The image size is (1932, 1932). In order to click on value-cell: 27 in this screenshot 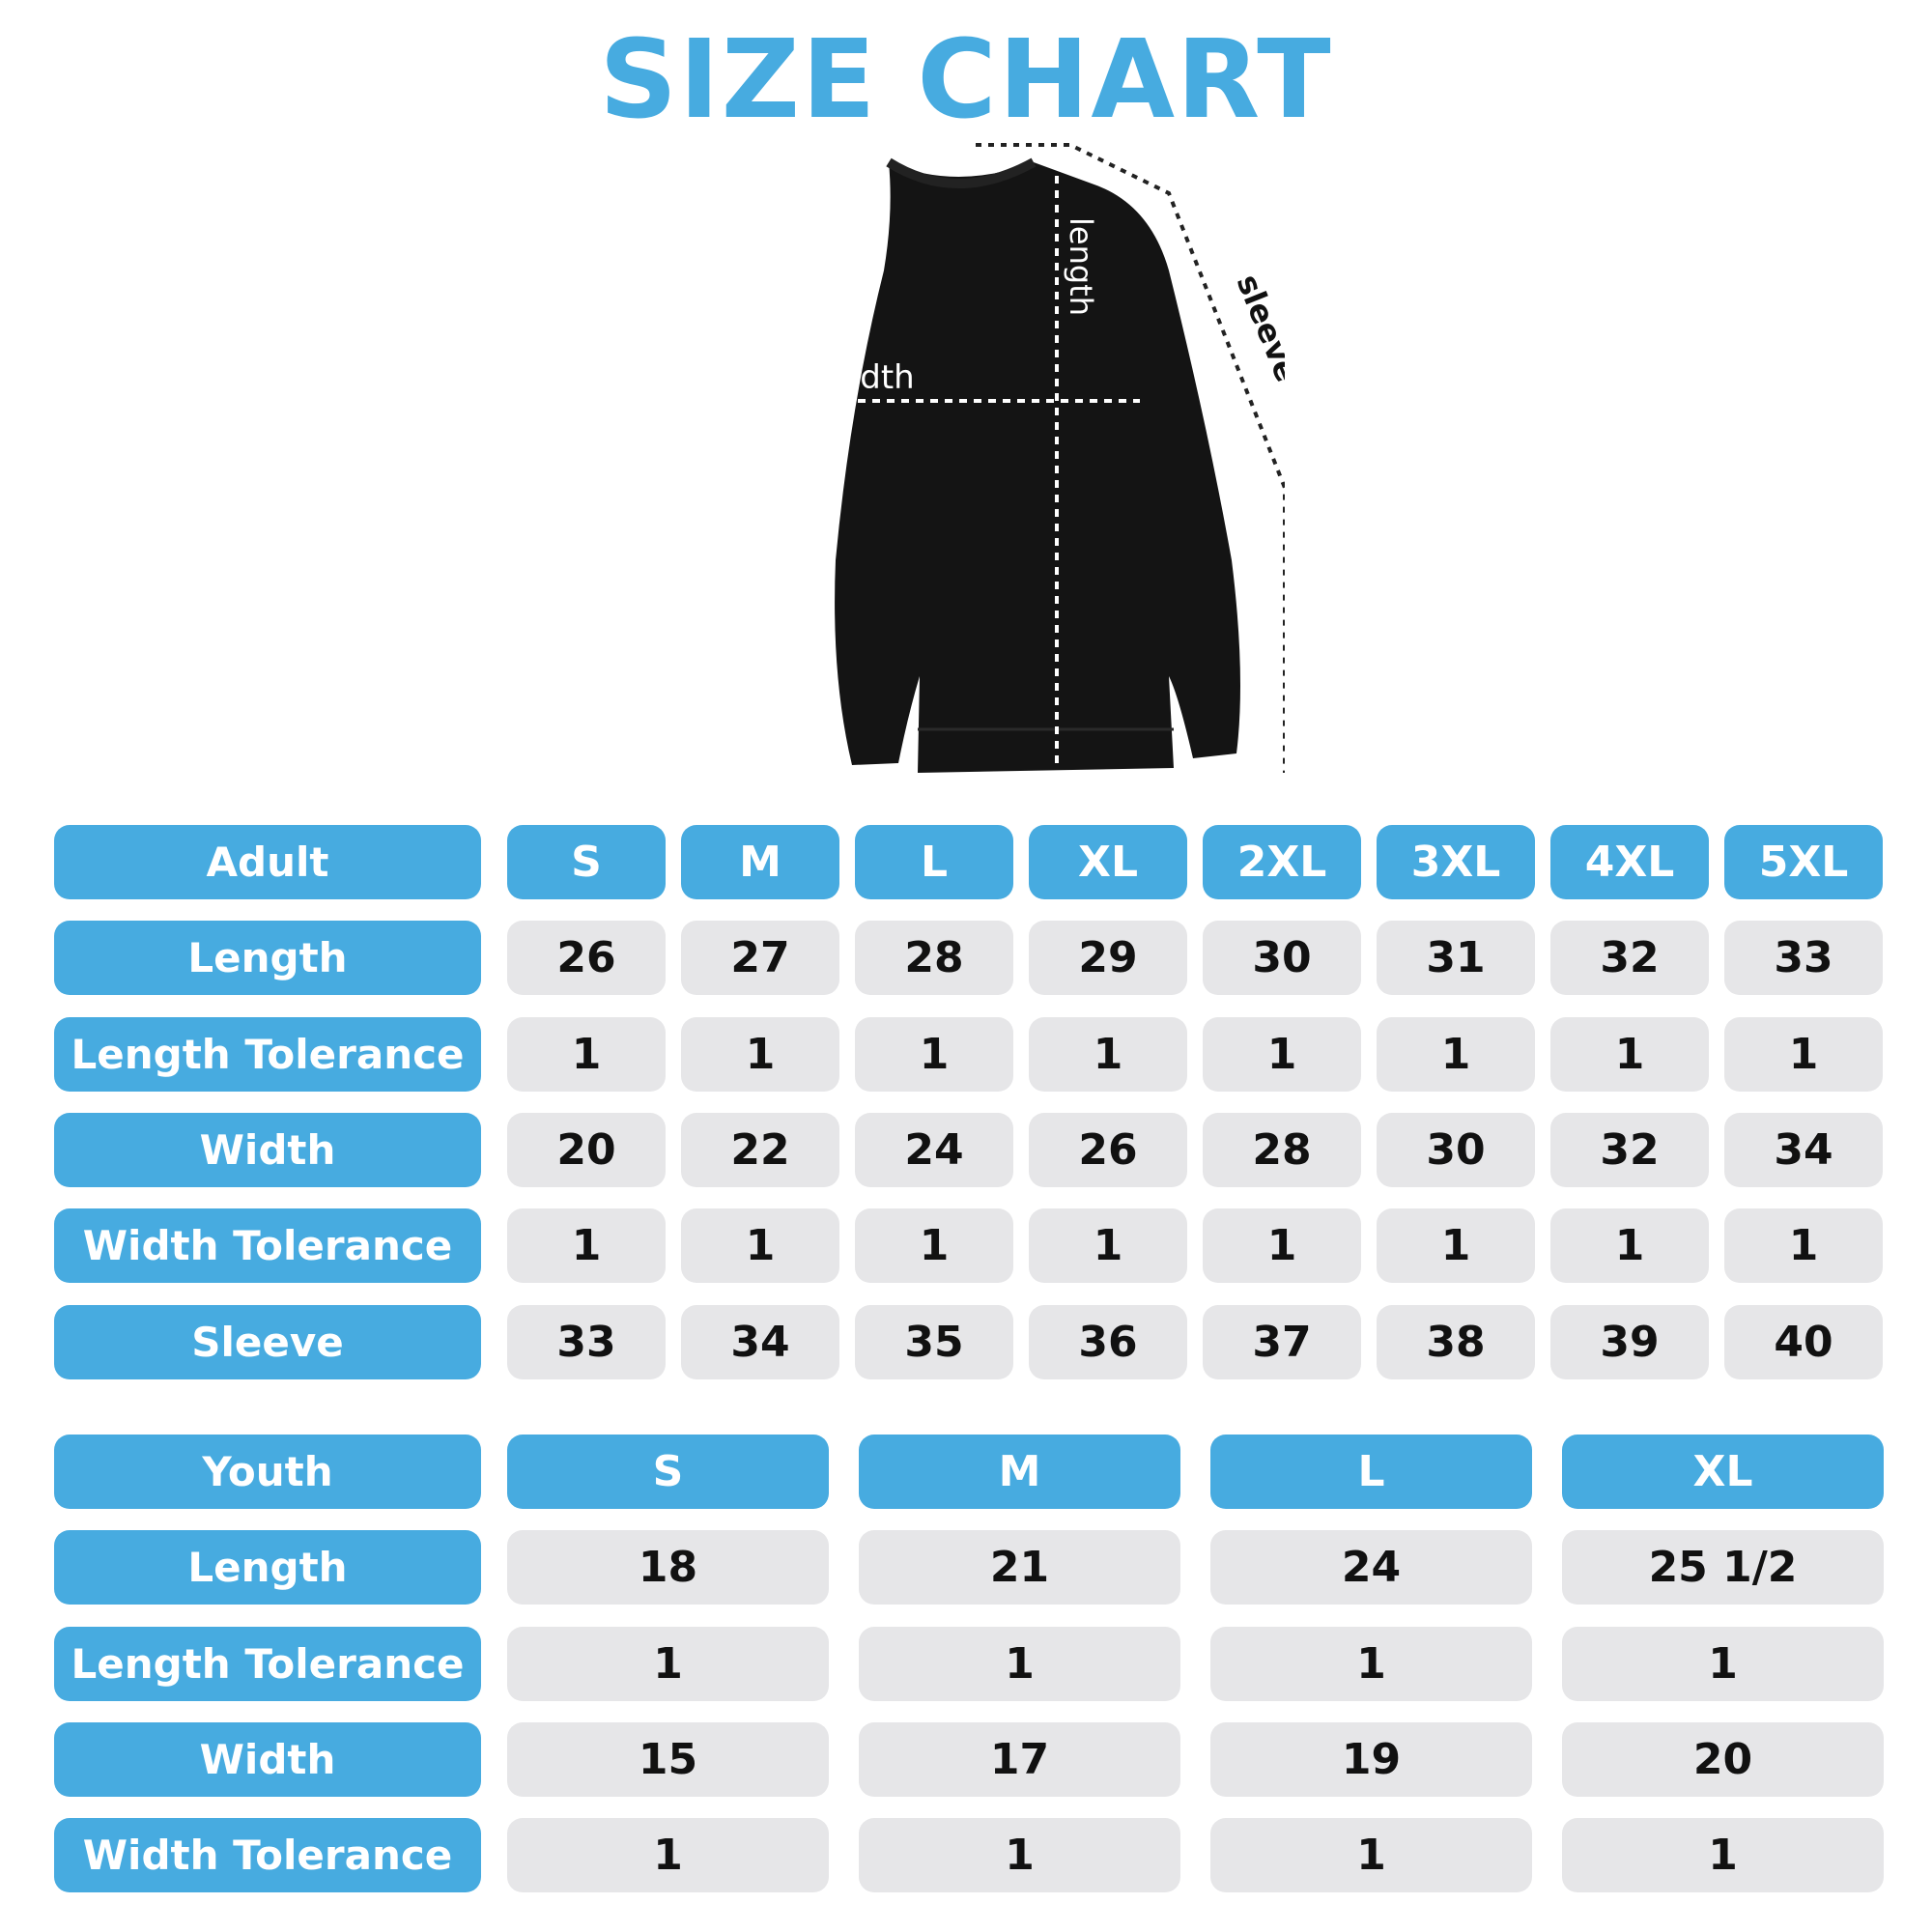, I will do `click(760, 958)`.